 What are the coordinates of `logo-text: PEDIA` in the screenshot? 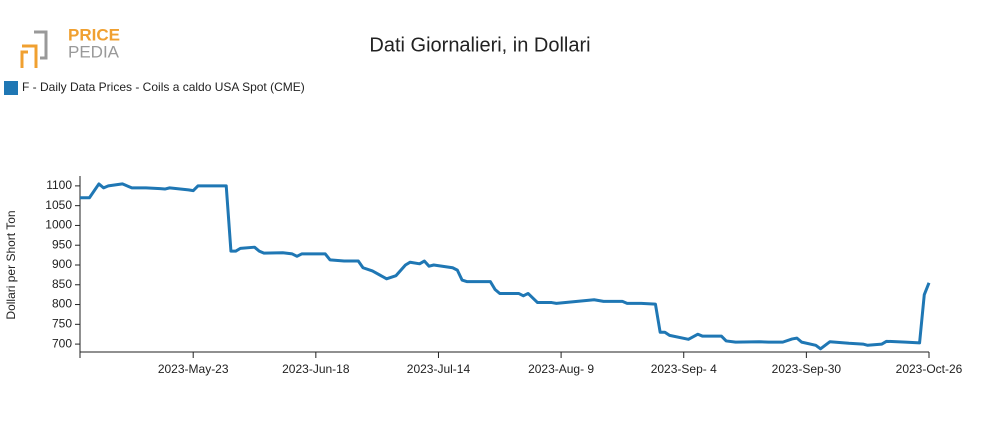 It's located at (94, 51).